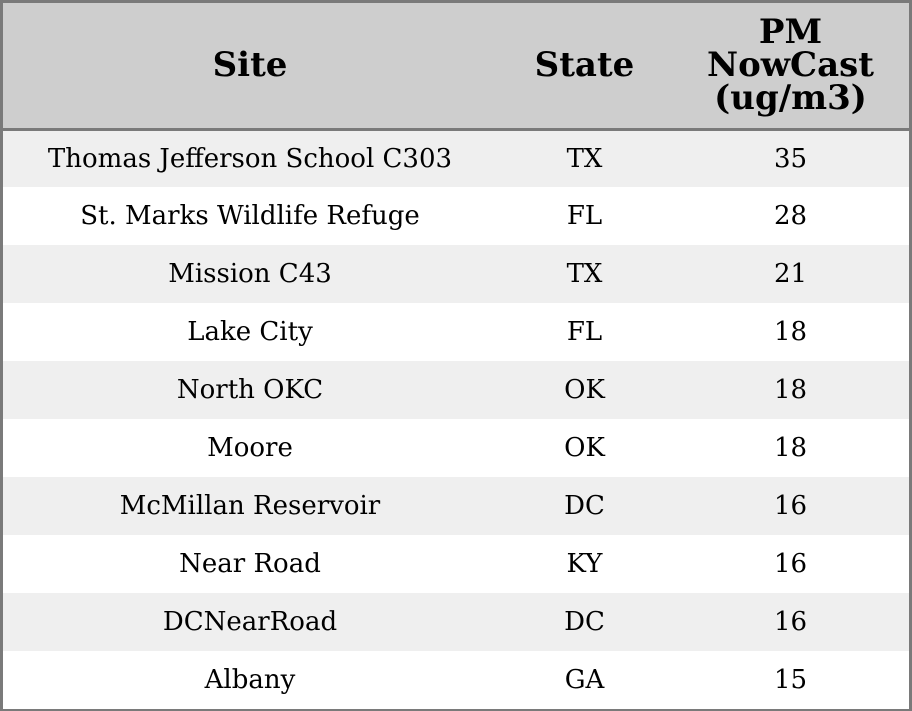 This screenshot has width=912, height=711. Describe the element at coordinates (250, 506) in the screenshot. I see `site-cell: McMillan Reservoir` at that location.